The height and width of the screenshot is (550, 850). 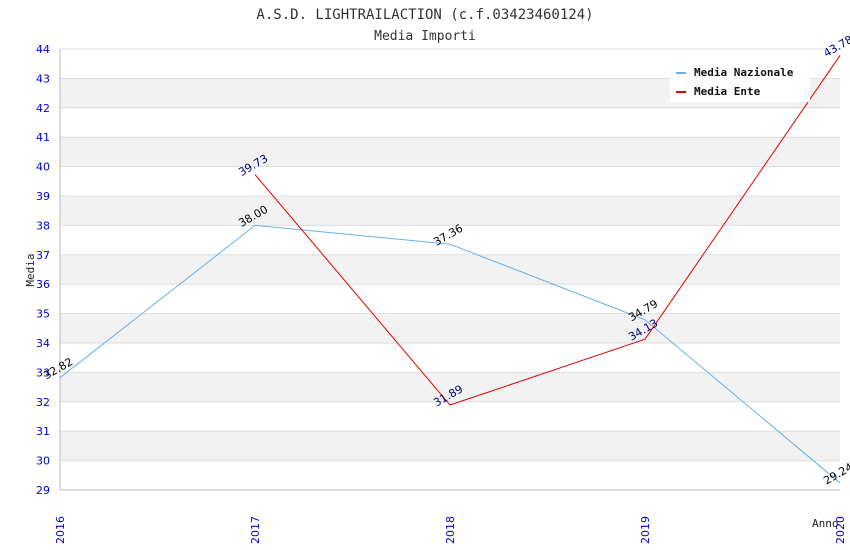 What do you see at coordinates (43, 284) in the screenshot?
I see `y-tick-label: 36` at bounding box center [43, 284].